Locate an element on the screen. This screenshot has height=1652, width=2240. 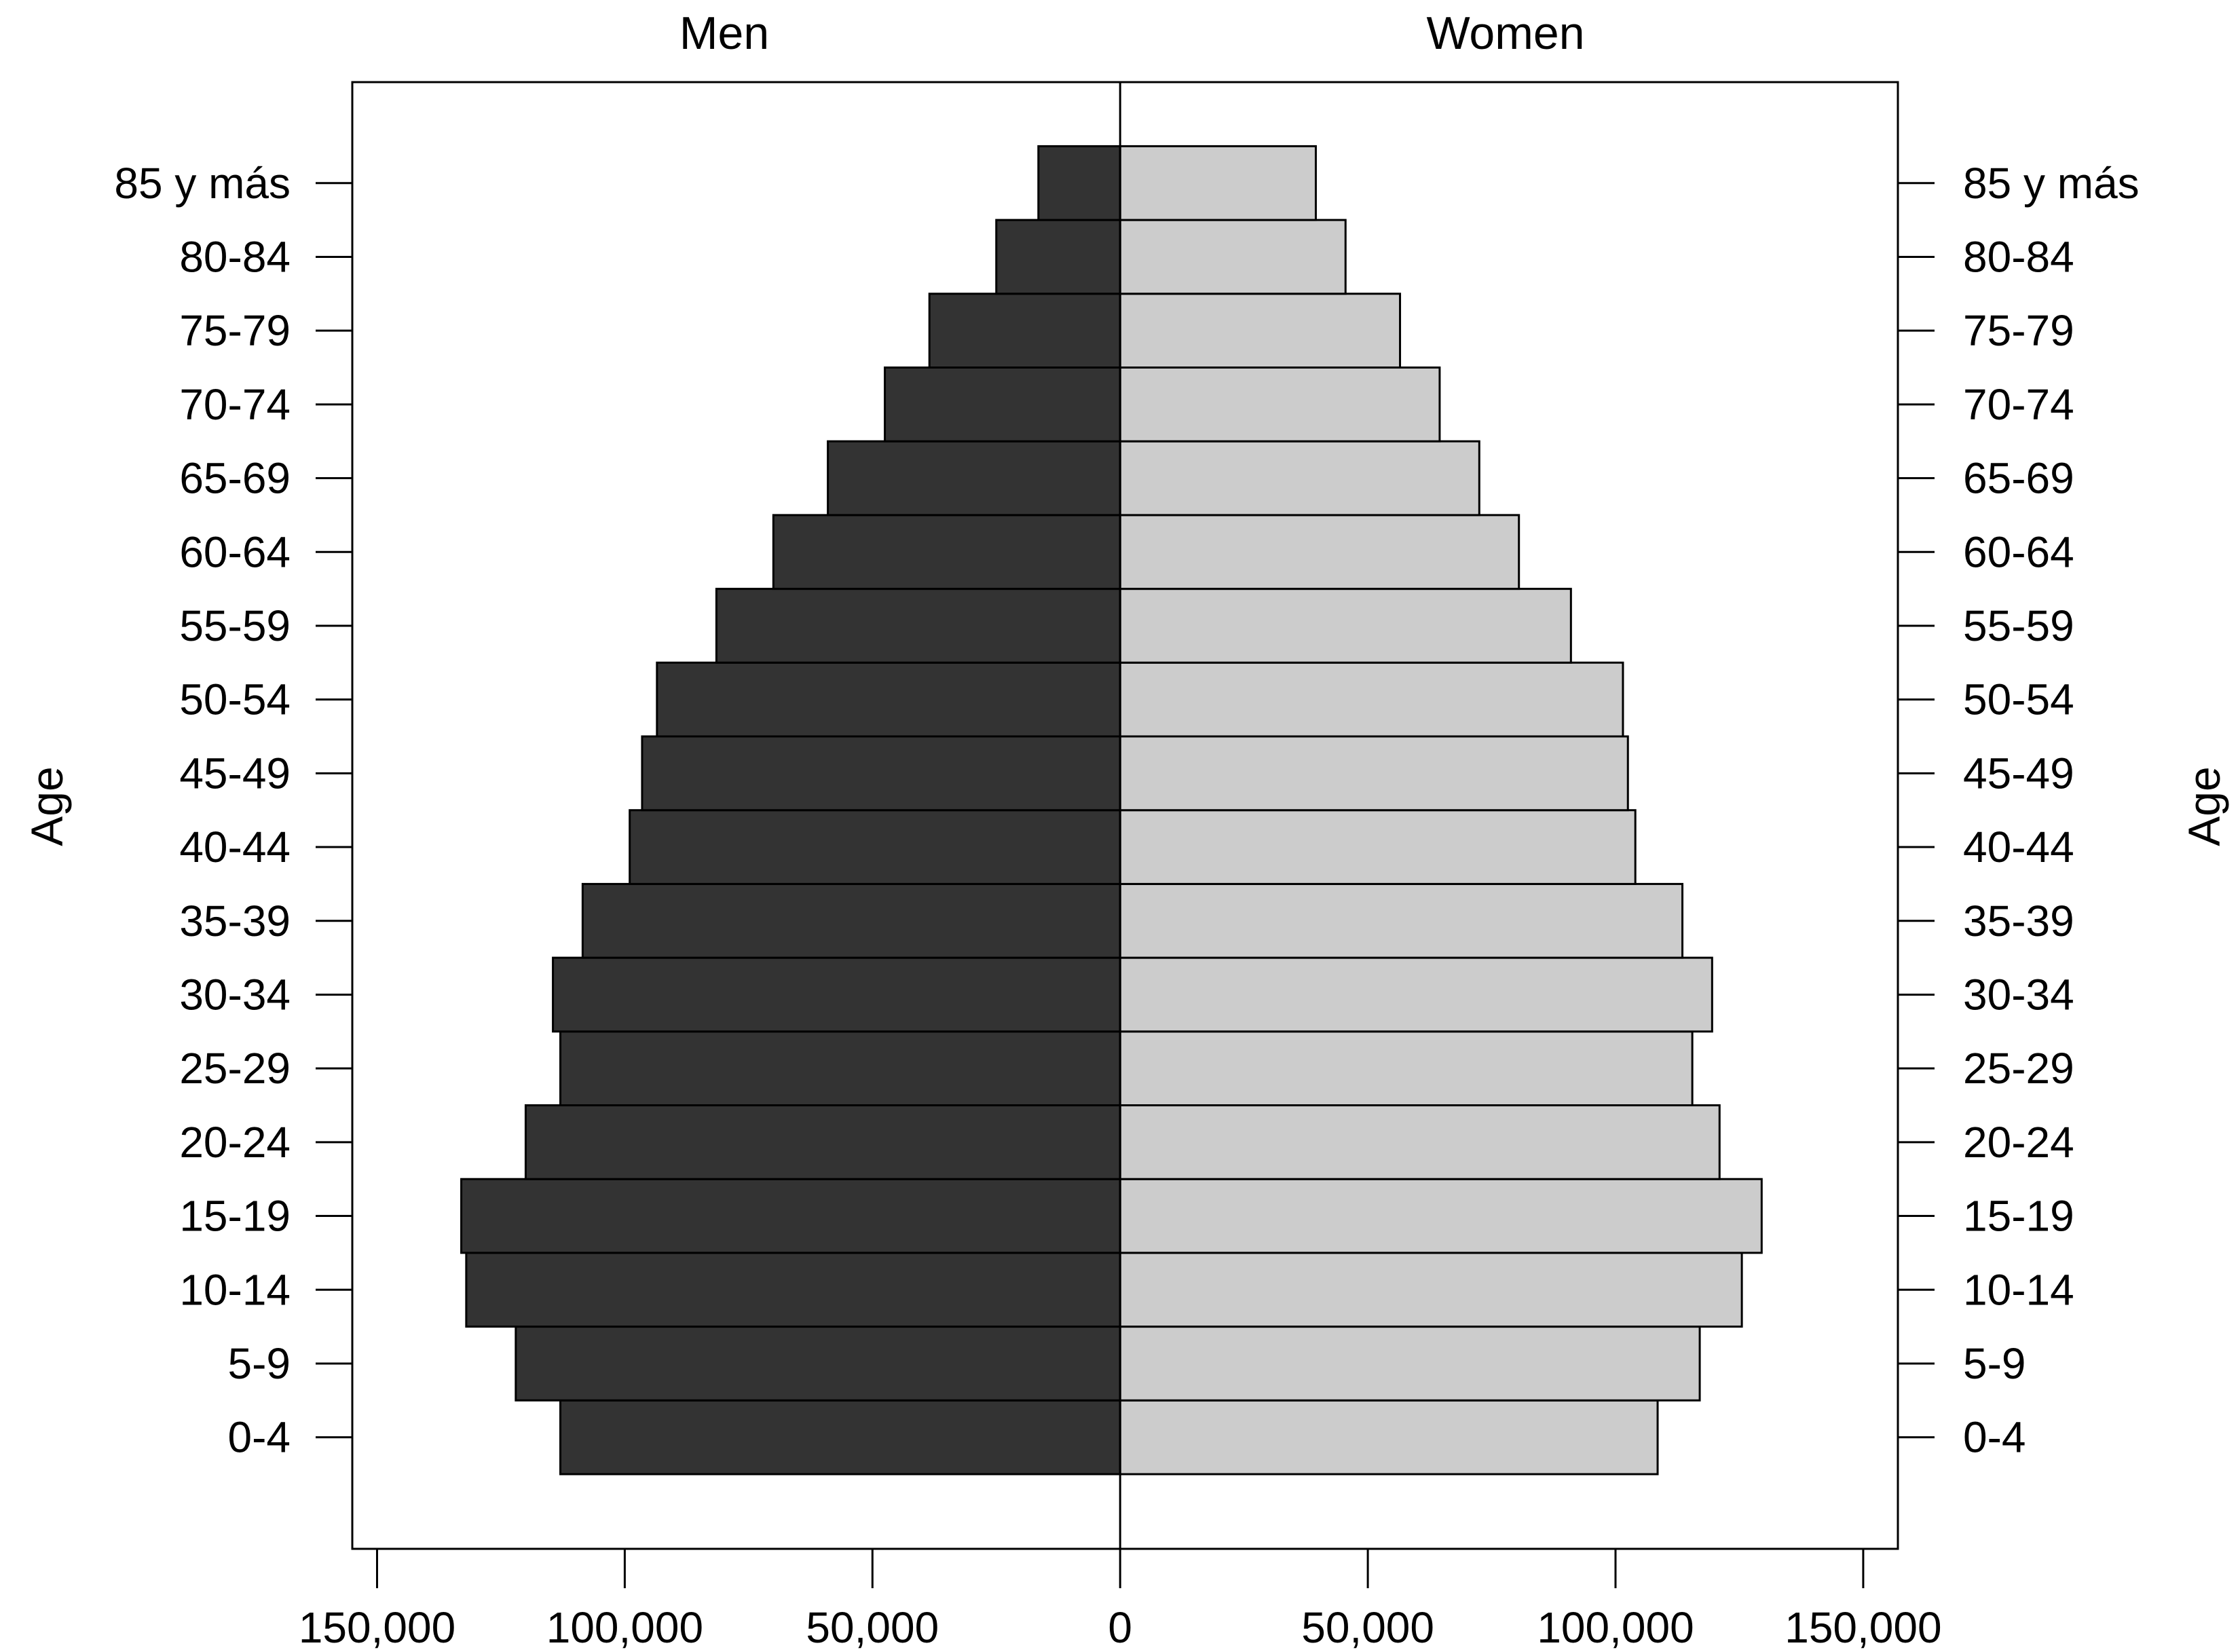
right-tick-label: 80-84 is located at coordinates (2019, 256).